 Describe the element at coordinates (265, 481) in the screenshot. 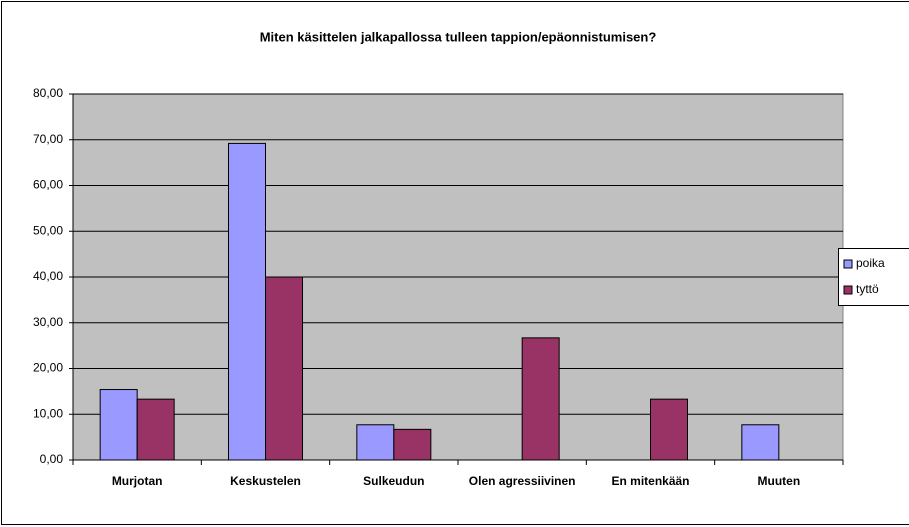

I see `x-tick-label: Keskustelen` at that location.